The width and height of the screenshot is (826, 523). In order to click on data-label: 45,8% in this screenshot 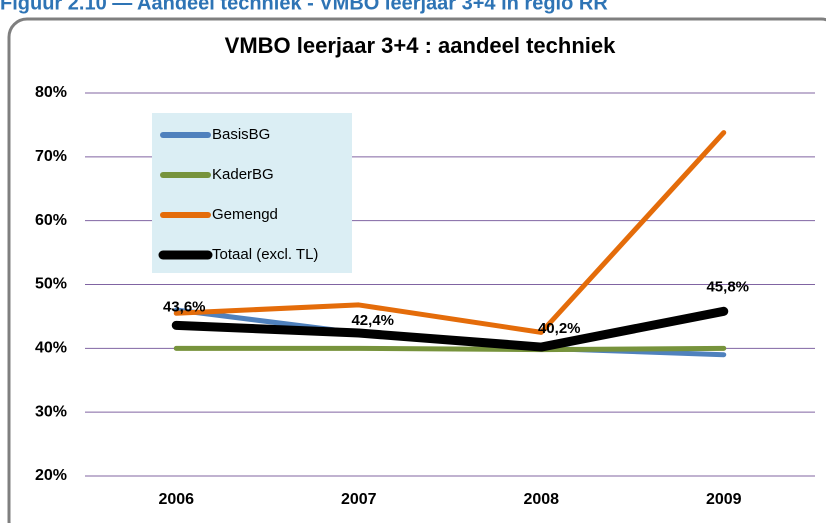, I will do `click(727, 286)`.